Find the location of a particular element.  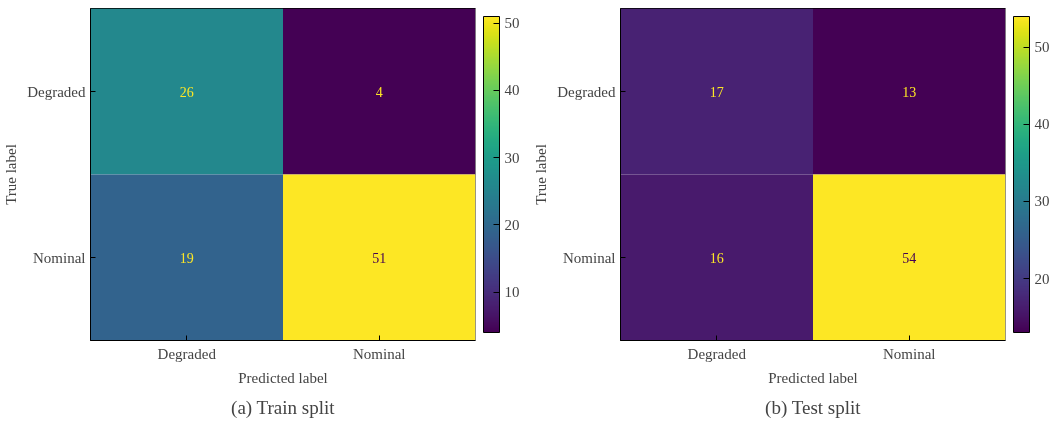

data-label: 19 is located at coordinates (186, 258).